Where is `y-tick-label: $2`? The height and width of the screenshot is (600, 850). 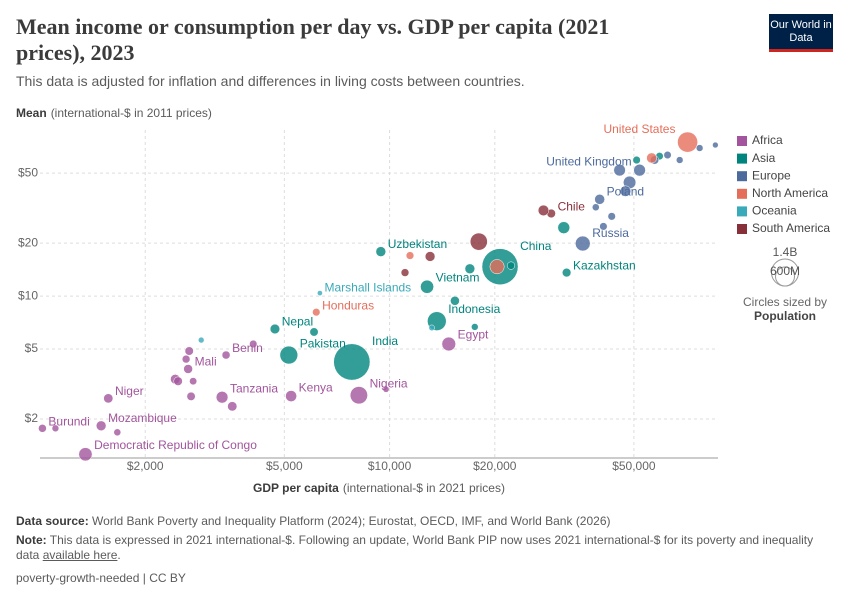
y-tick-label: $2 is located at coordinates (32, 418).